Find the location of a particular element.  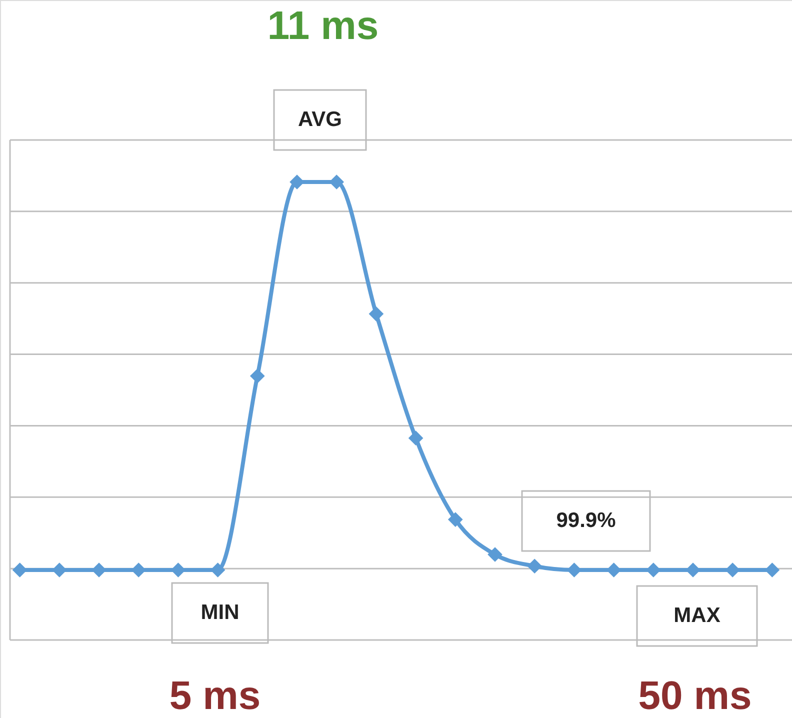

text: MIN is located at coordinates (220, 612).